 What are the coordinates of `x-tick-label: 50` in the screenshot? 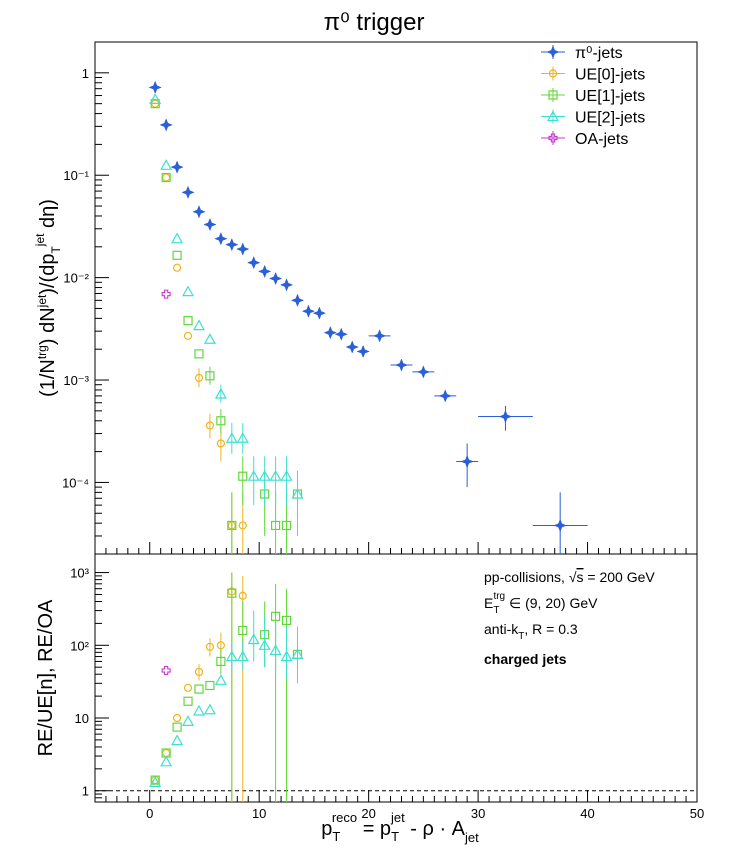 It's located at (697, 813).